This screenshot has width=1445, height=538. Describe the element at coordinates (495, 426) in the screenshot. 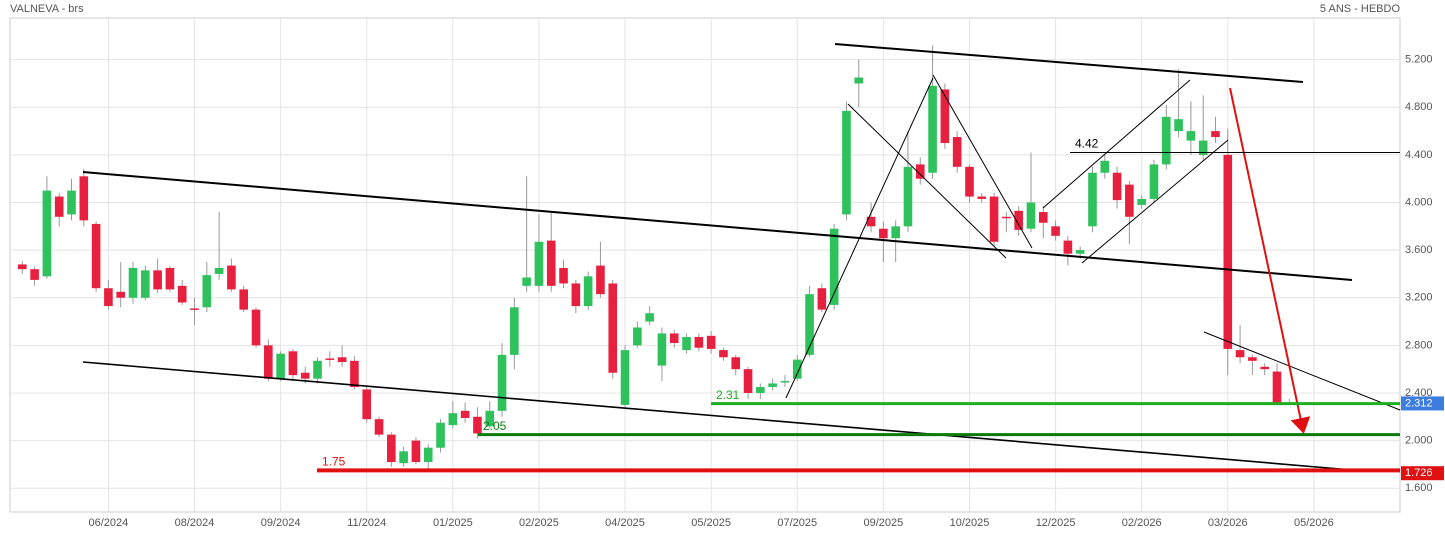

I see `level-label: 2.05` at that location.